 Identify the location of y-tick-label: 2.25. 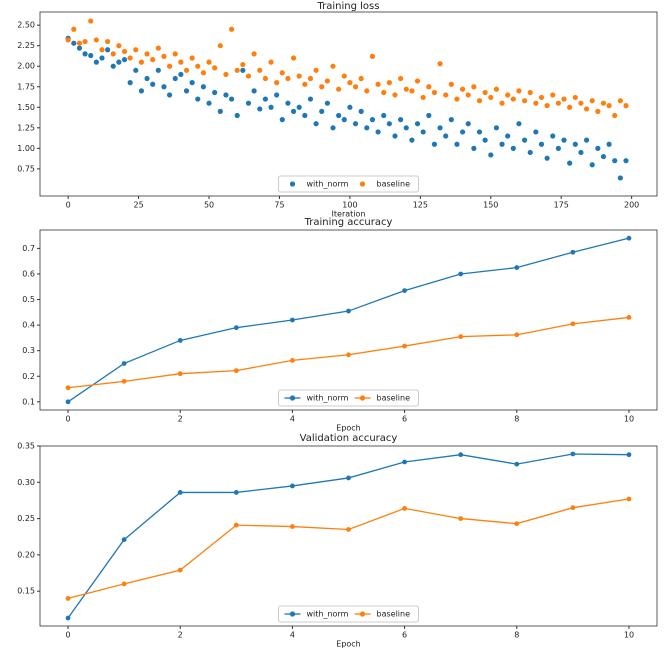
(26, 45).